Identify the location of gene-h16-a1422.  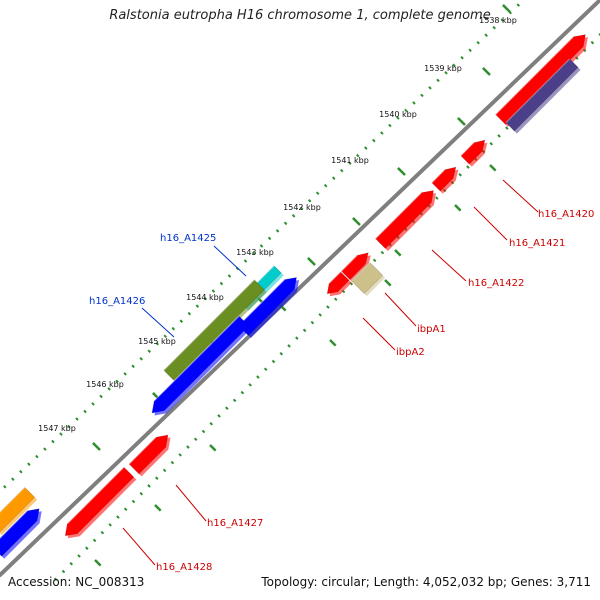
(405, 220).